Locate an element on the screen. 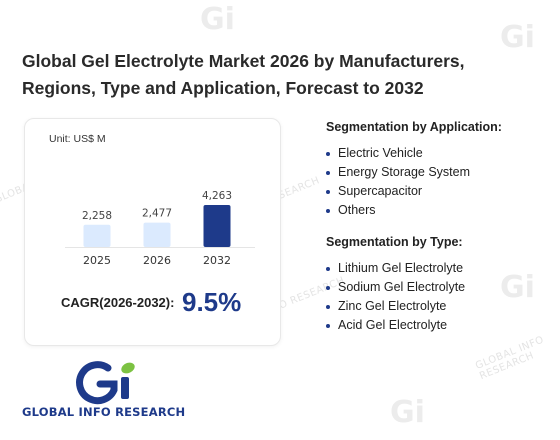  list-item: Lithium Gel Electrolyte is located at coordinates (438, 268).